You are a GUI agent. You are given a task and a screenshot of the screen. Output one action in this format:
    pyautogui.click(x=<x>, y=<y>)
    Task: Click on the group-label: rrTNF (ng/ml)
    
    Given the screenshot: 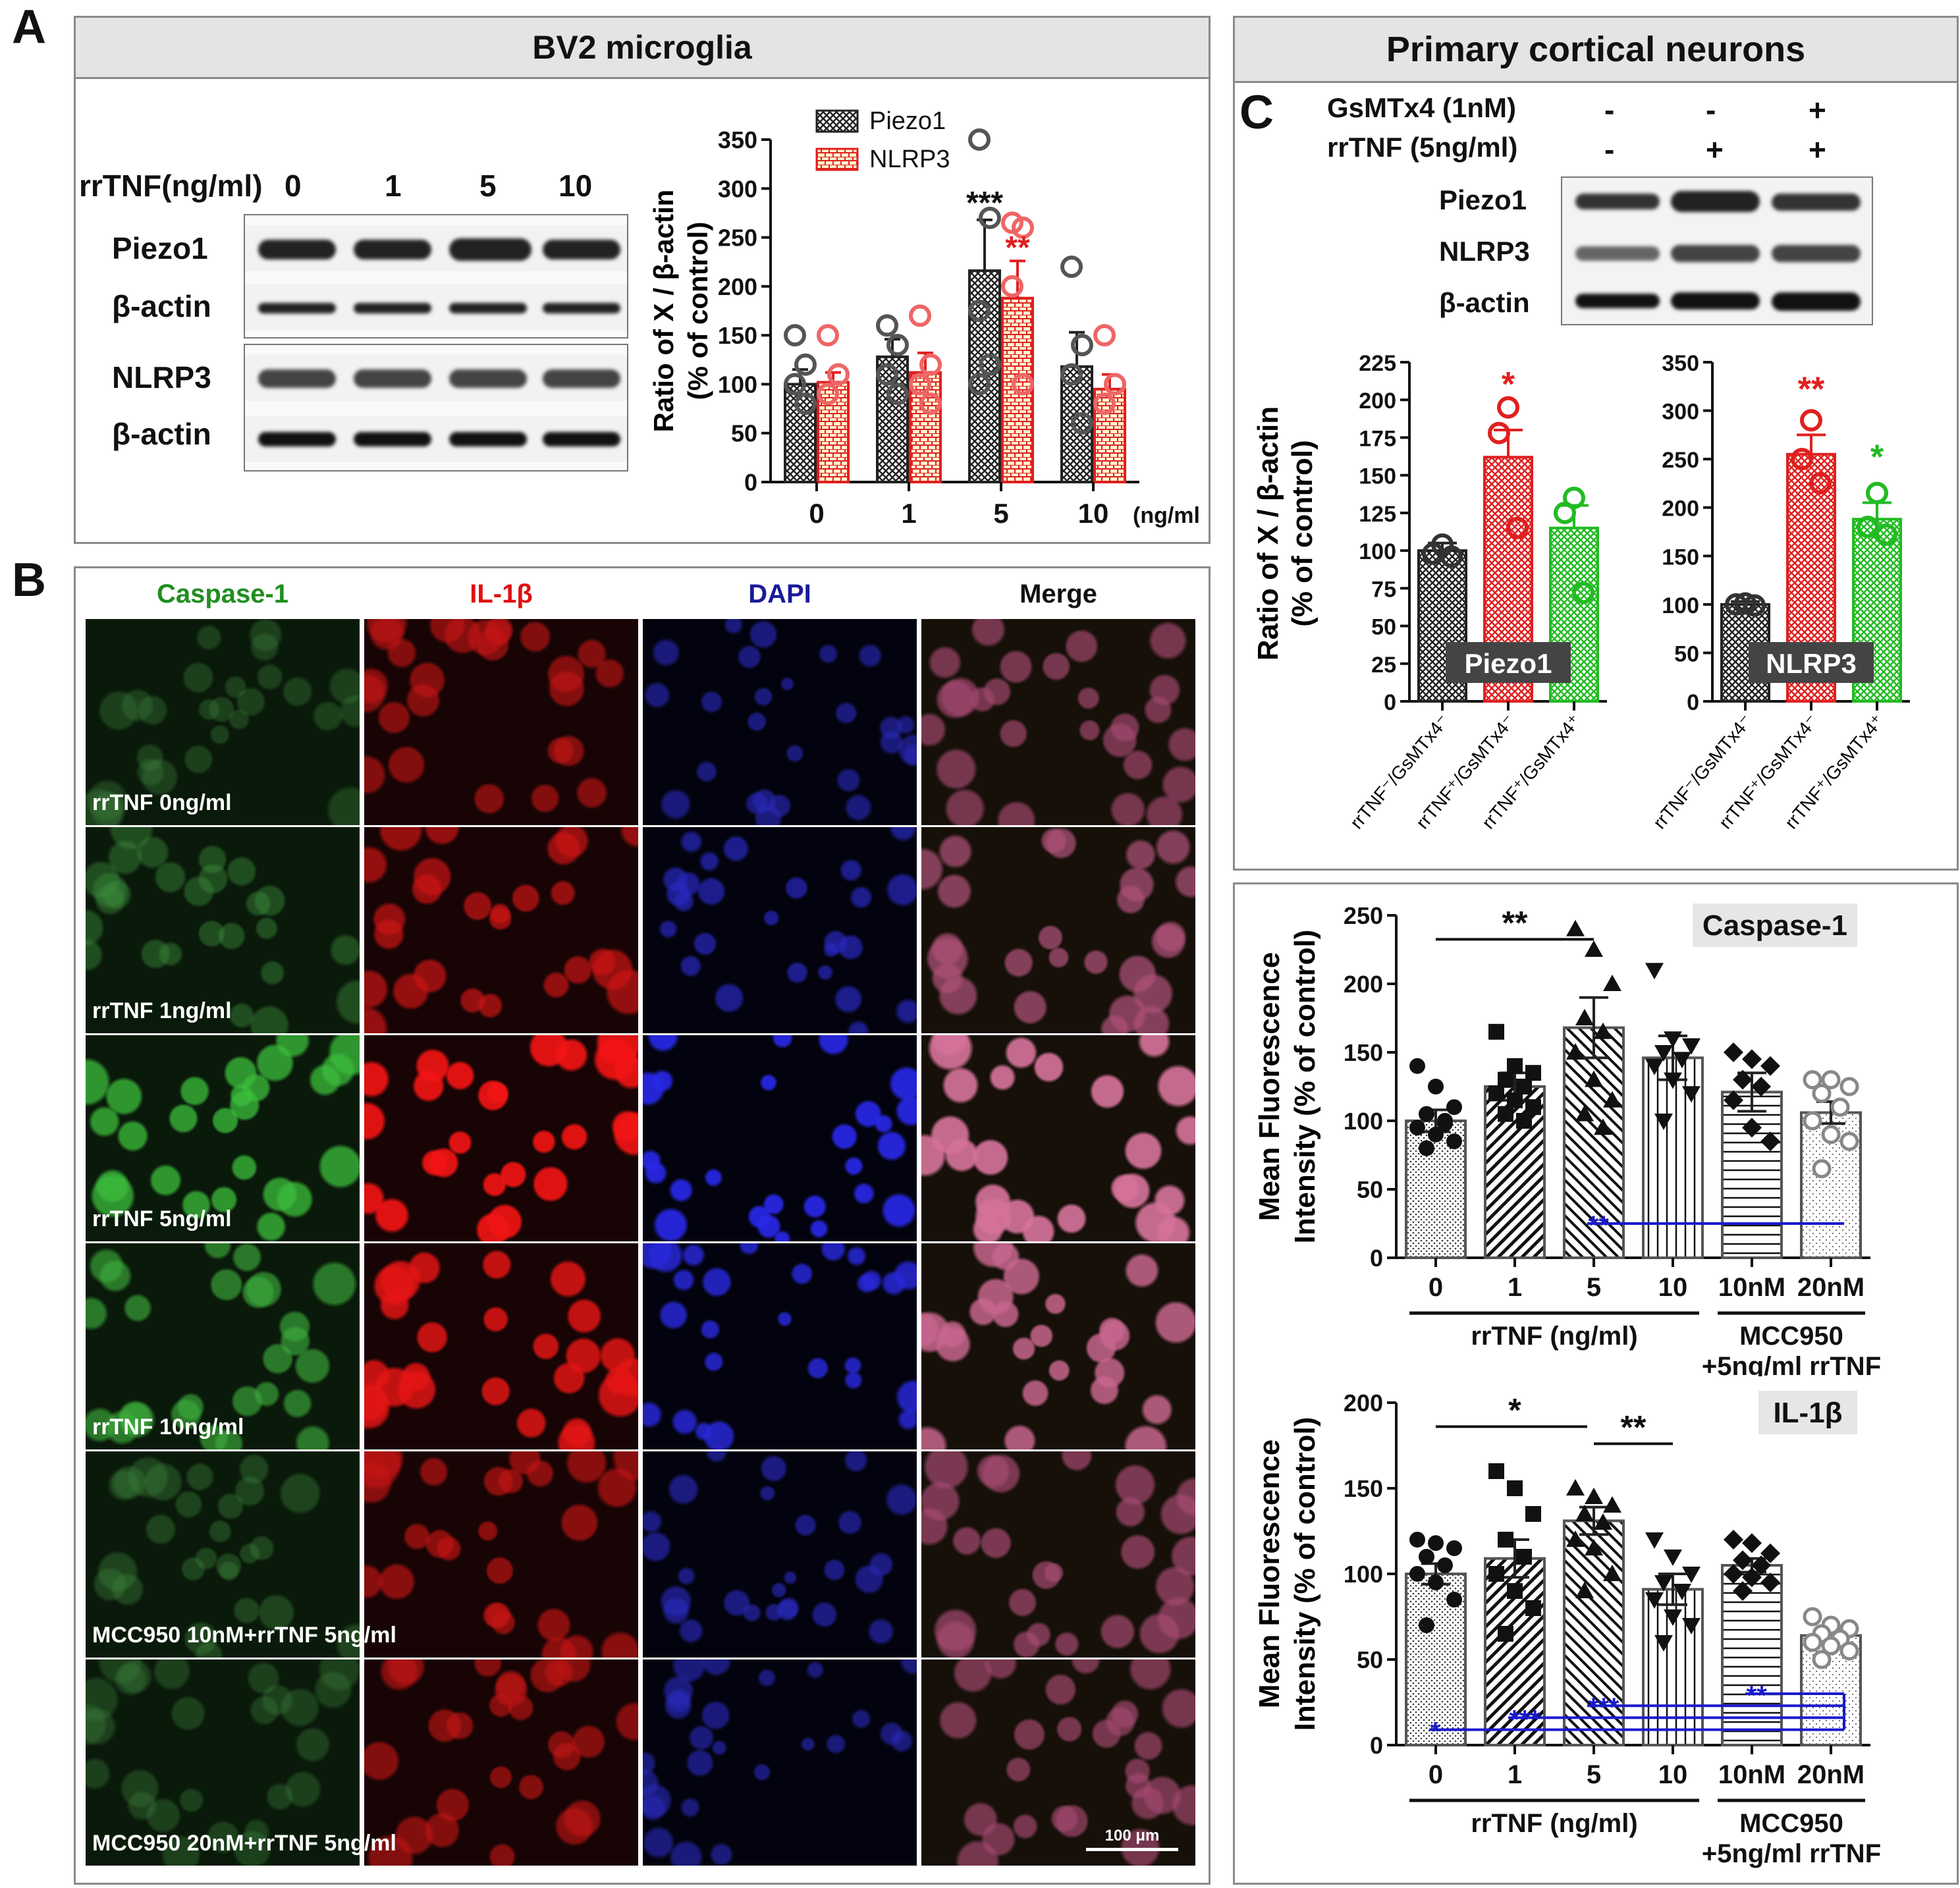 What is the action you would take?
    pyautogui.click(x=1554, y=1824)
    